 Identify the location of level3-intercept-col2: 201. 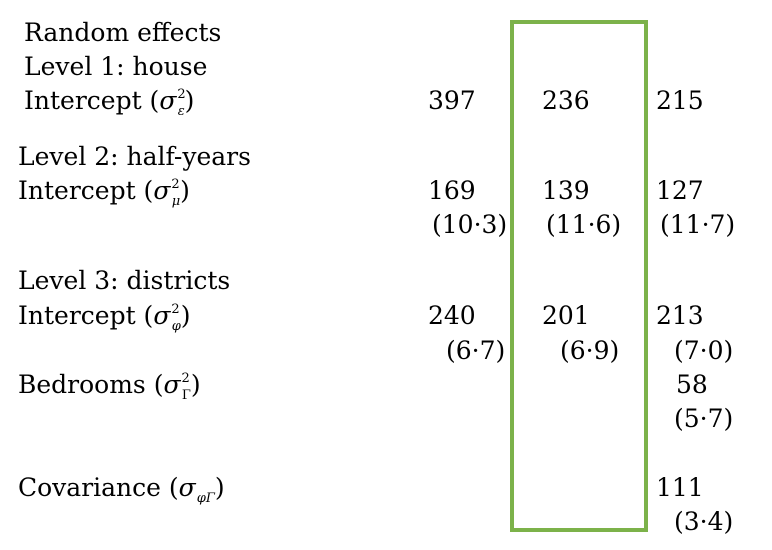
(566, 315).